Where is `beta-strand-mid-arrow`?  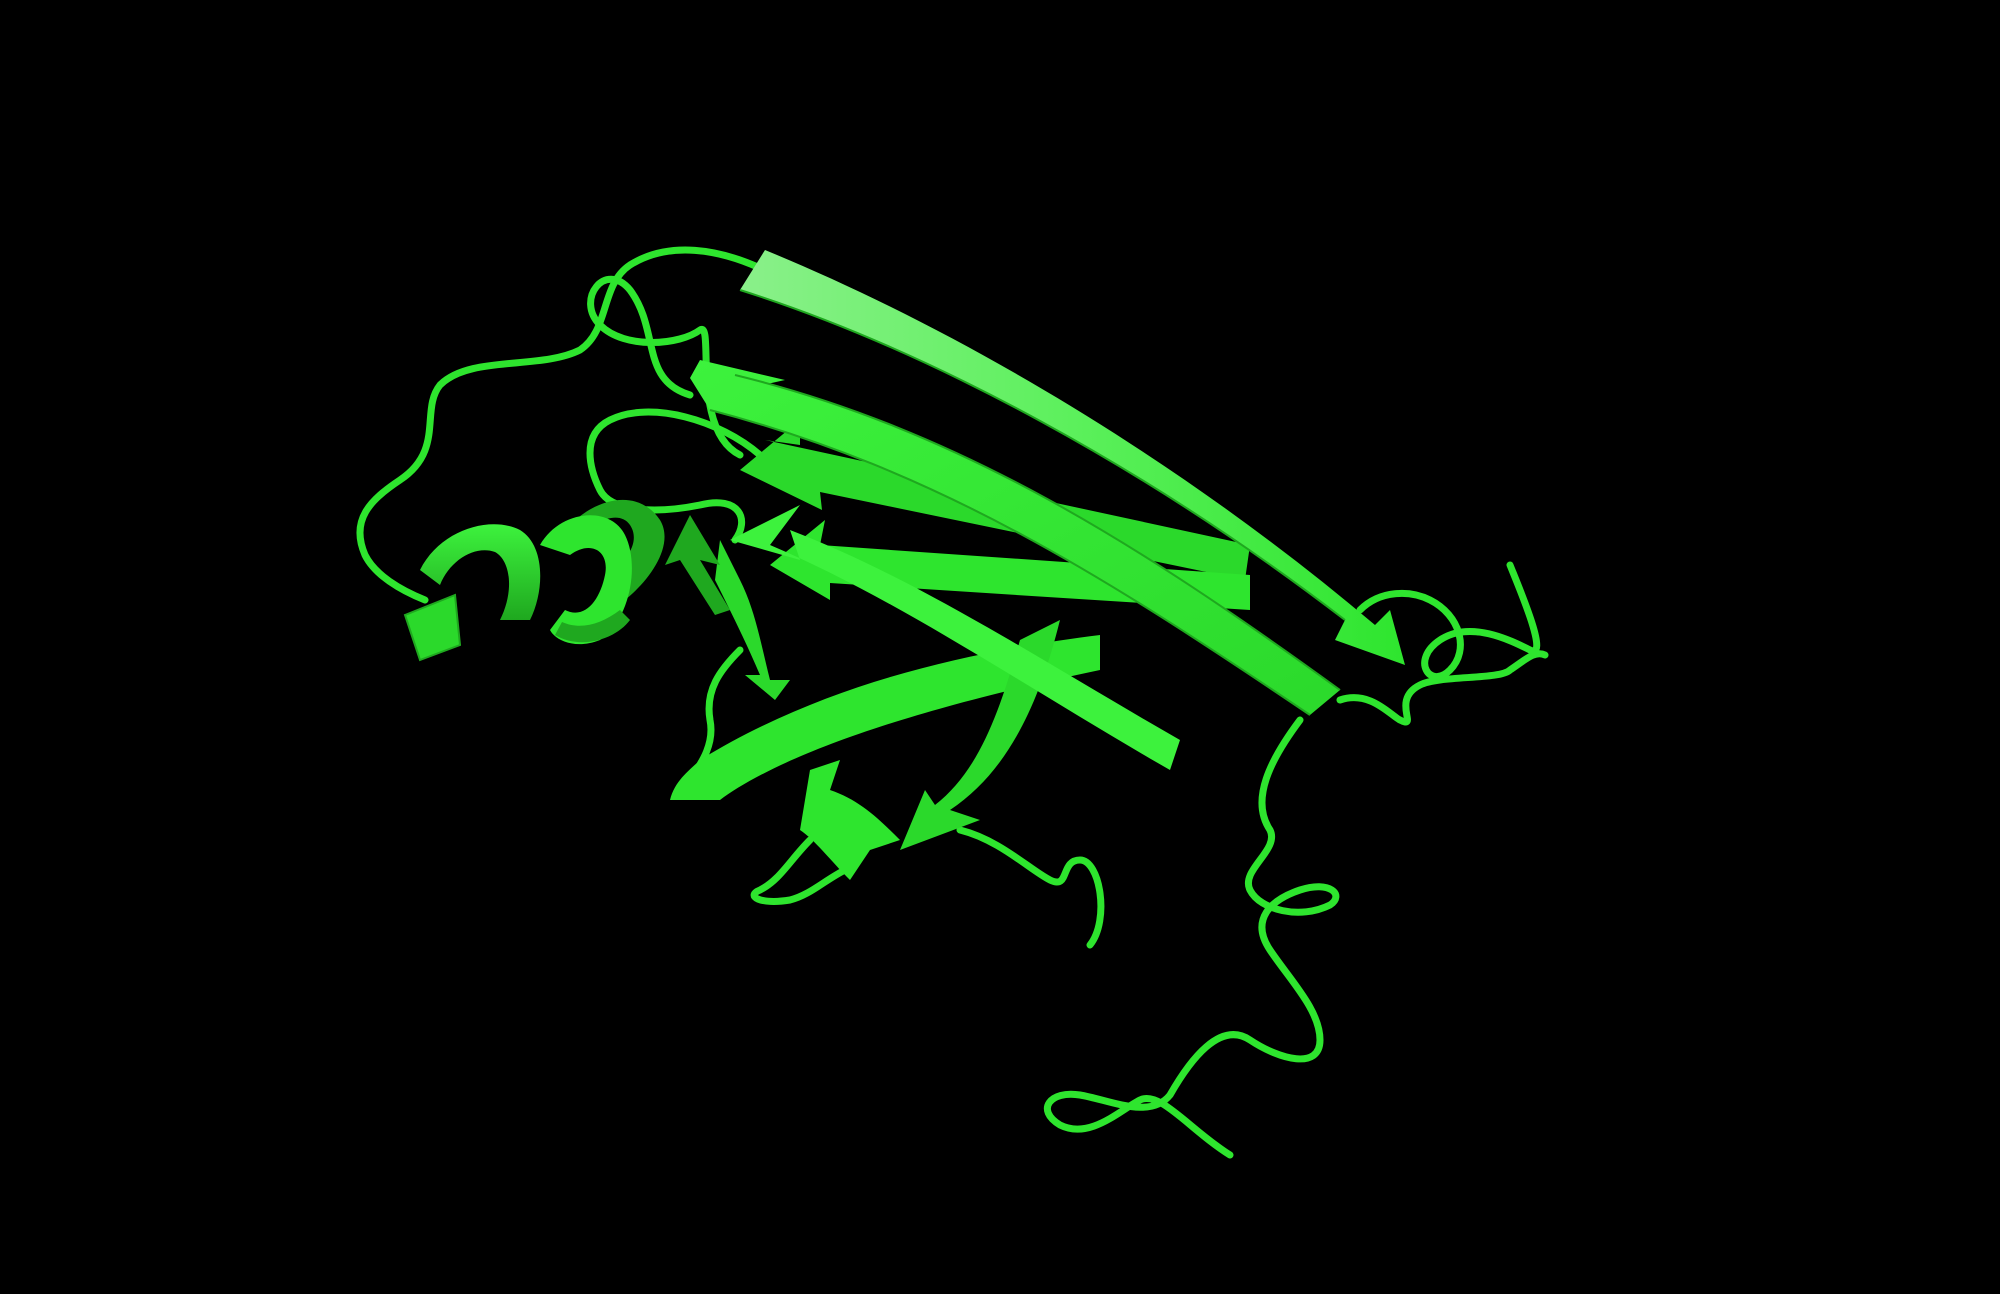 beta-strand-mid-arrow is located at coordinates (697, 565).